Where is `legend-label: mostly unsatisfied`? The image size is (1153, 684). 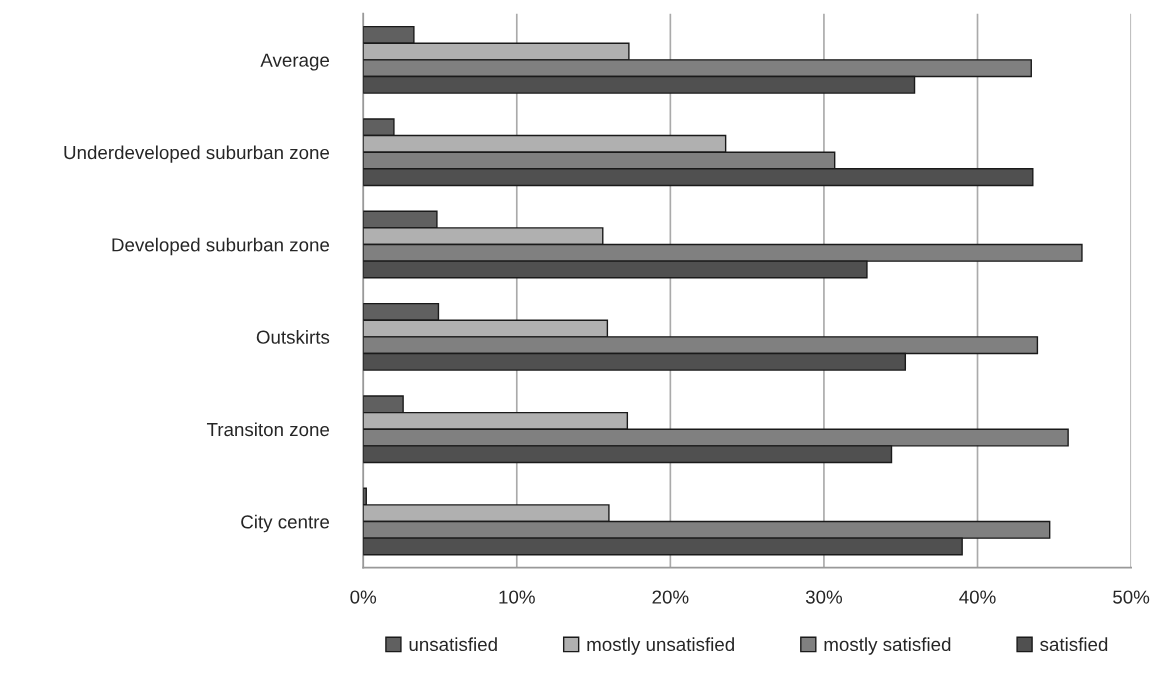
legend-label: mostly unsatisfied is located at coordinates (660, 646).